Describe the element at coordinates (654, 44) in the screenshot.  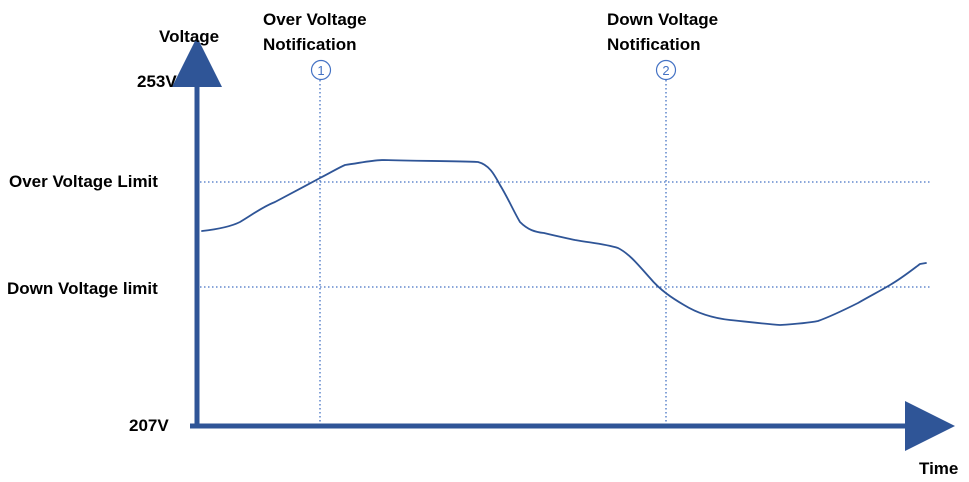
I see `down-voltage-notification-subtitle: Notification` at that location.